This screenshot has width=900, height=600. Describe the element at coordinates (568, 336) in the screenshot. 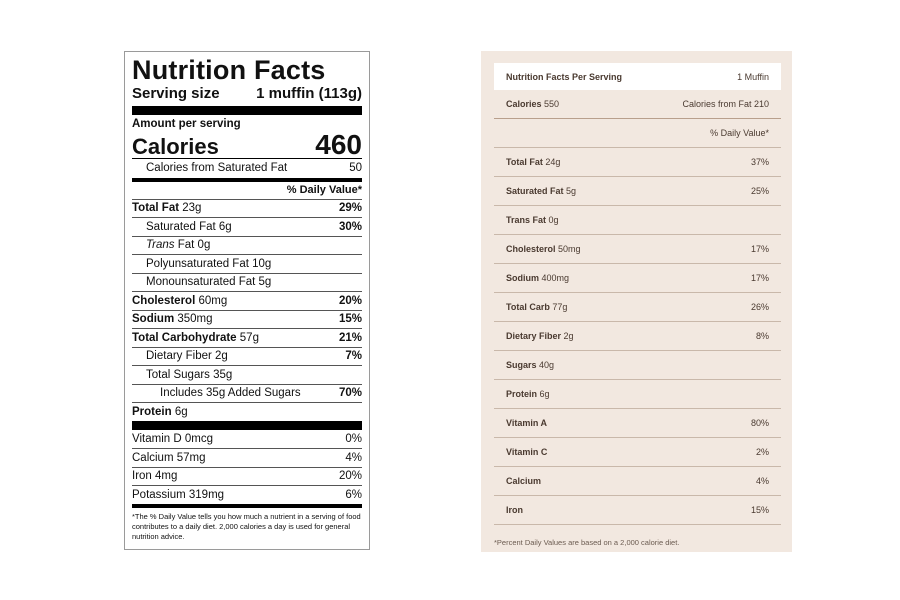

I see `nutrient-amount: 2g` at that location.